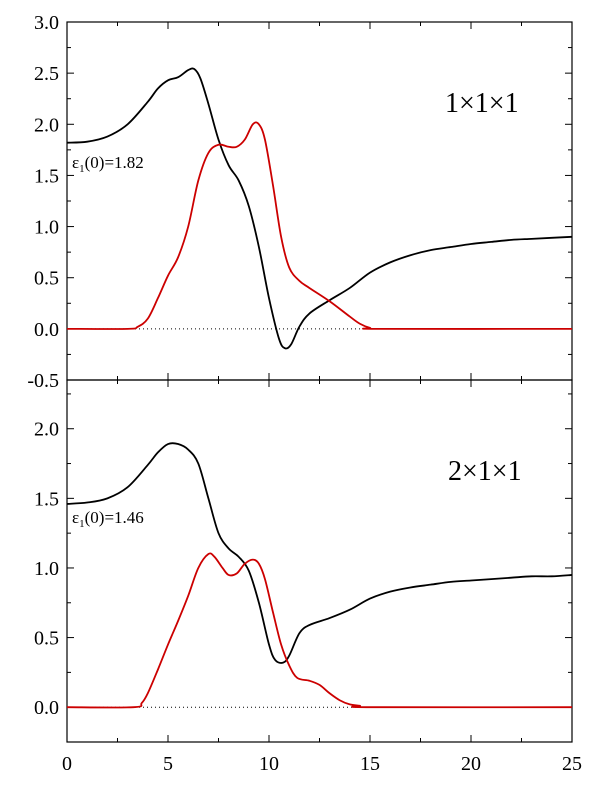 This screenshot has height=803, width=590. Describe the element at coordinates (114, 162) in the screenshot. I see `panel-top-annotation-text: (0)=1.82` at that location.